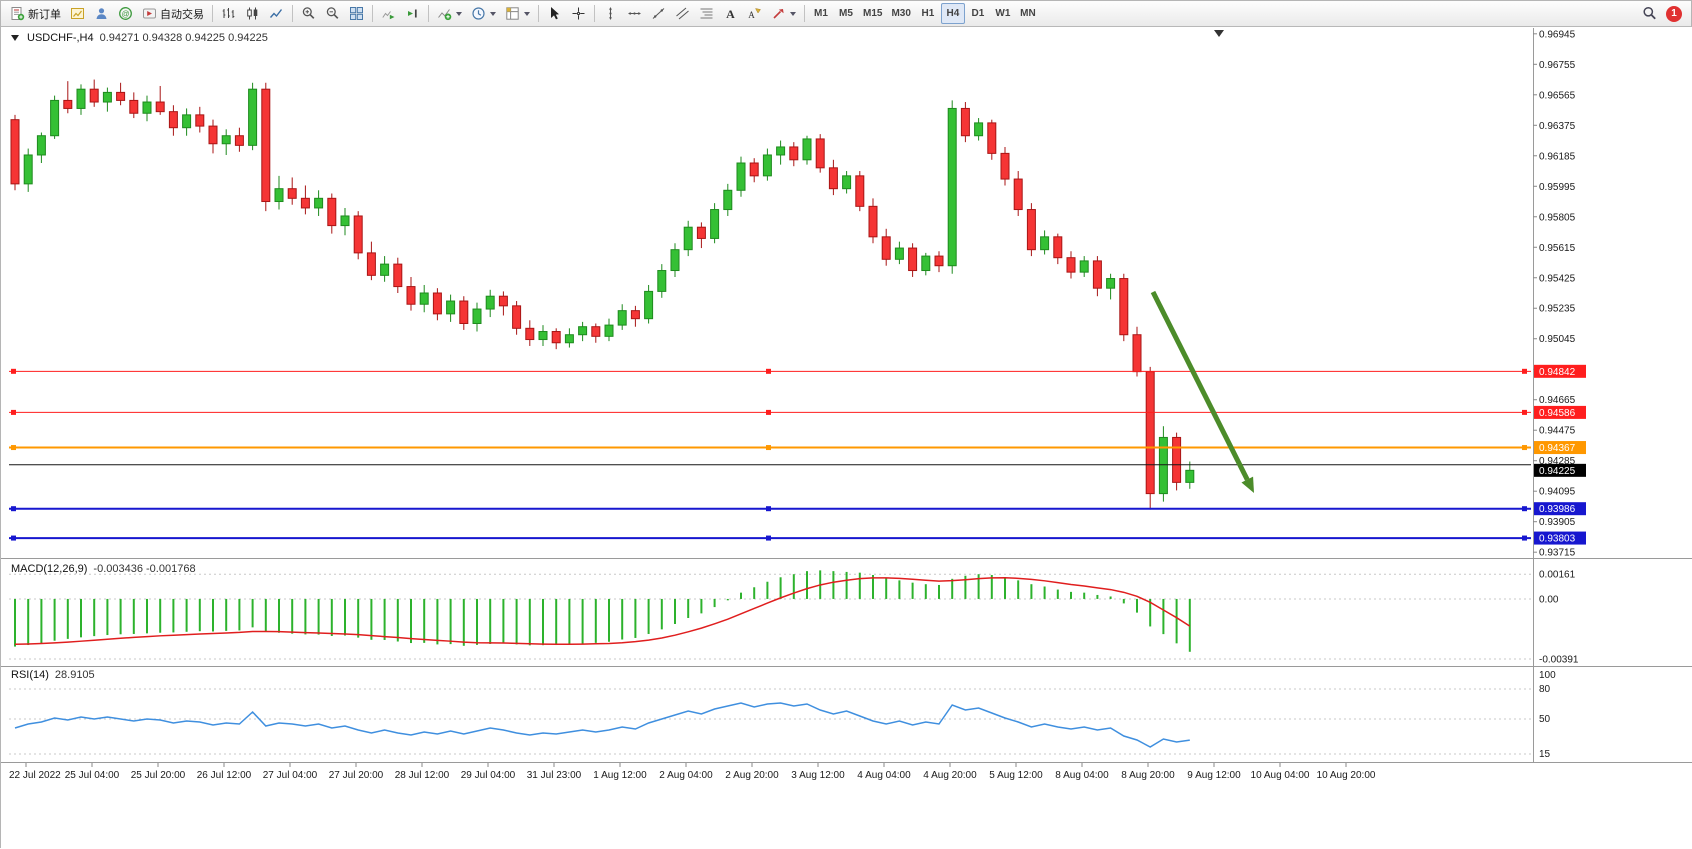 Image resolution: width=1692 pixels, height=849 pixels. I want to click on time-axis-label: 8 Aug 20:00, so click(1148, 775).